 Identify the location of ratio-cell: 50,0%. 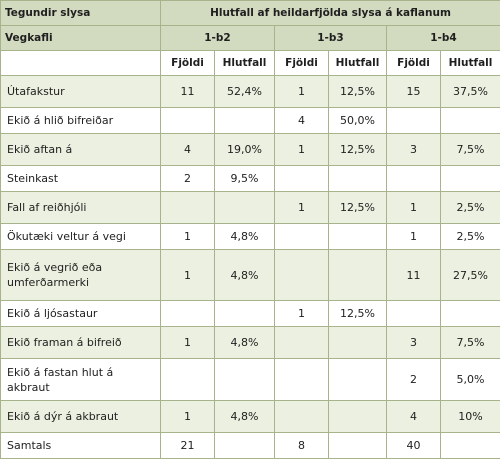
(358, 121).